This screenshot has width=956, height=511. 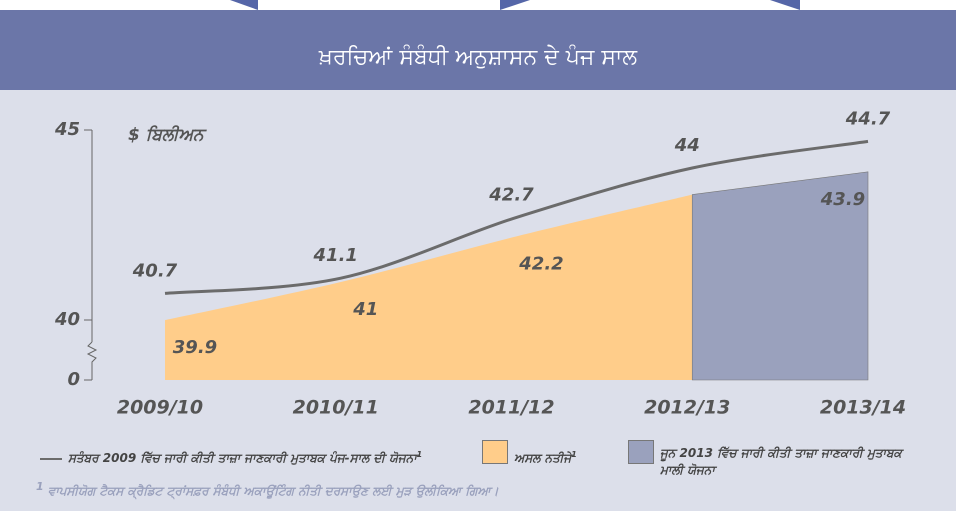 What do you see at coordinates (868, 118) in the screenshot?
I see `data-label: 44.7` at bounding box center [868, 118].